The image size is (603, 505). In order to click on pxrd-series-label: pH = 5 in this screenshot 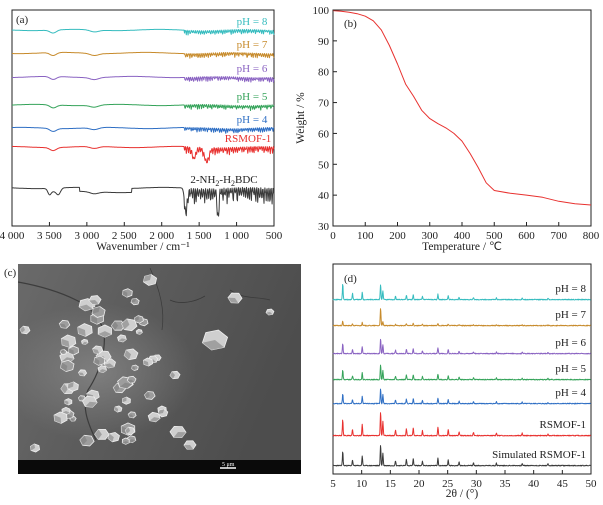, I will do `click(570, 369)`.